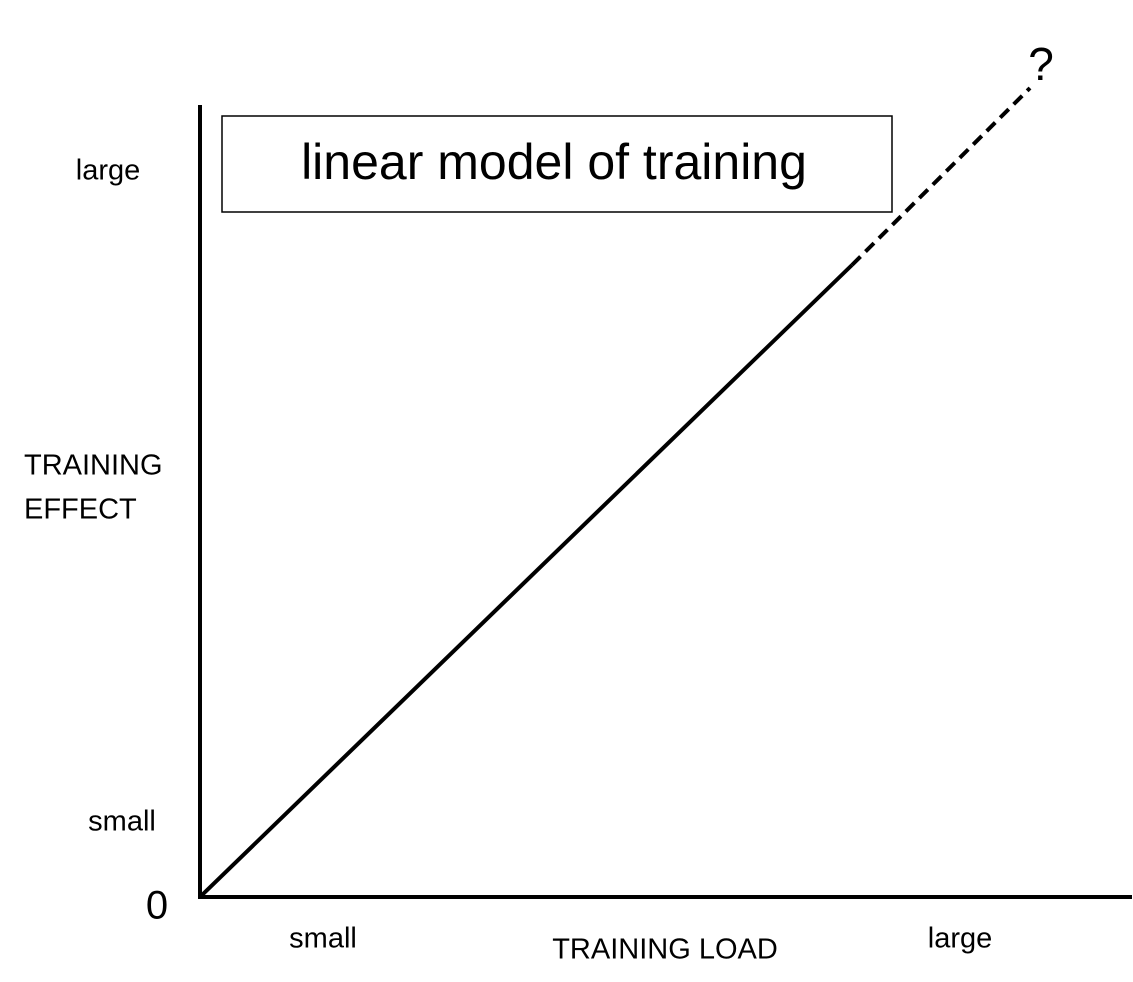 Image resolution: width=1133 pixels, height=982 pixels. I want to click on y-bottom-label: small, so click(122, 822).